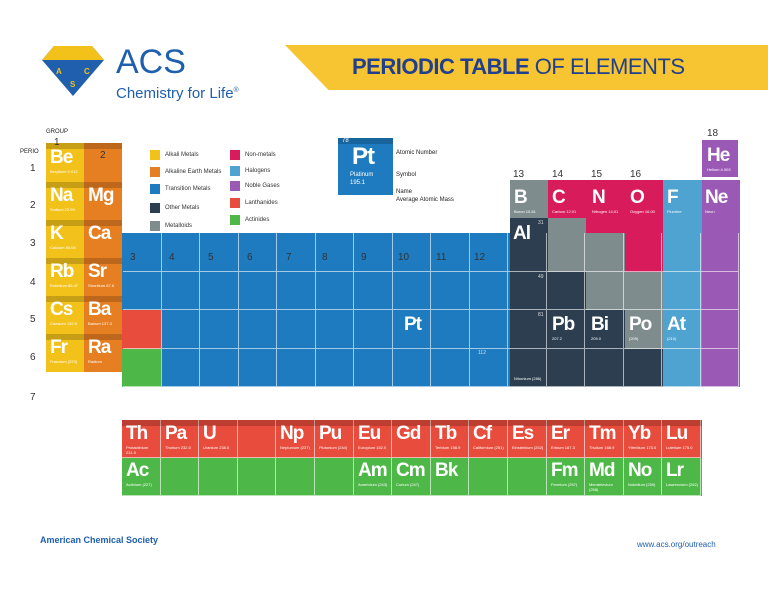 The width and height of the screenshot is (768, 594). What do you see at coordinates (522, 233) in the screenshot?
I see `element-symbol-al: Al` at bounding box center [522, 233].